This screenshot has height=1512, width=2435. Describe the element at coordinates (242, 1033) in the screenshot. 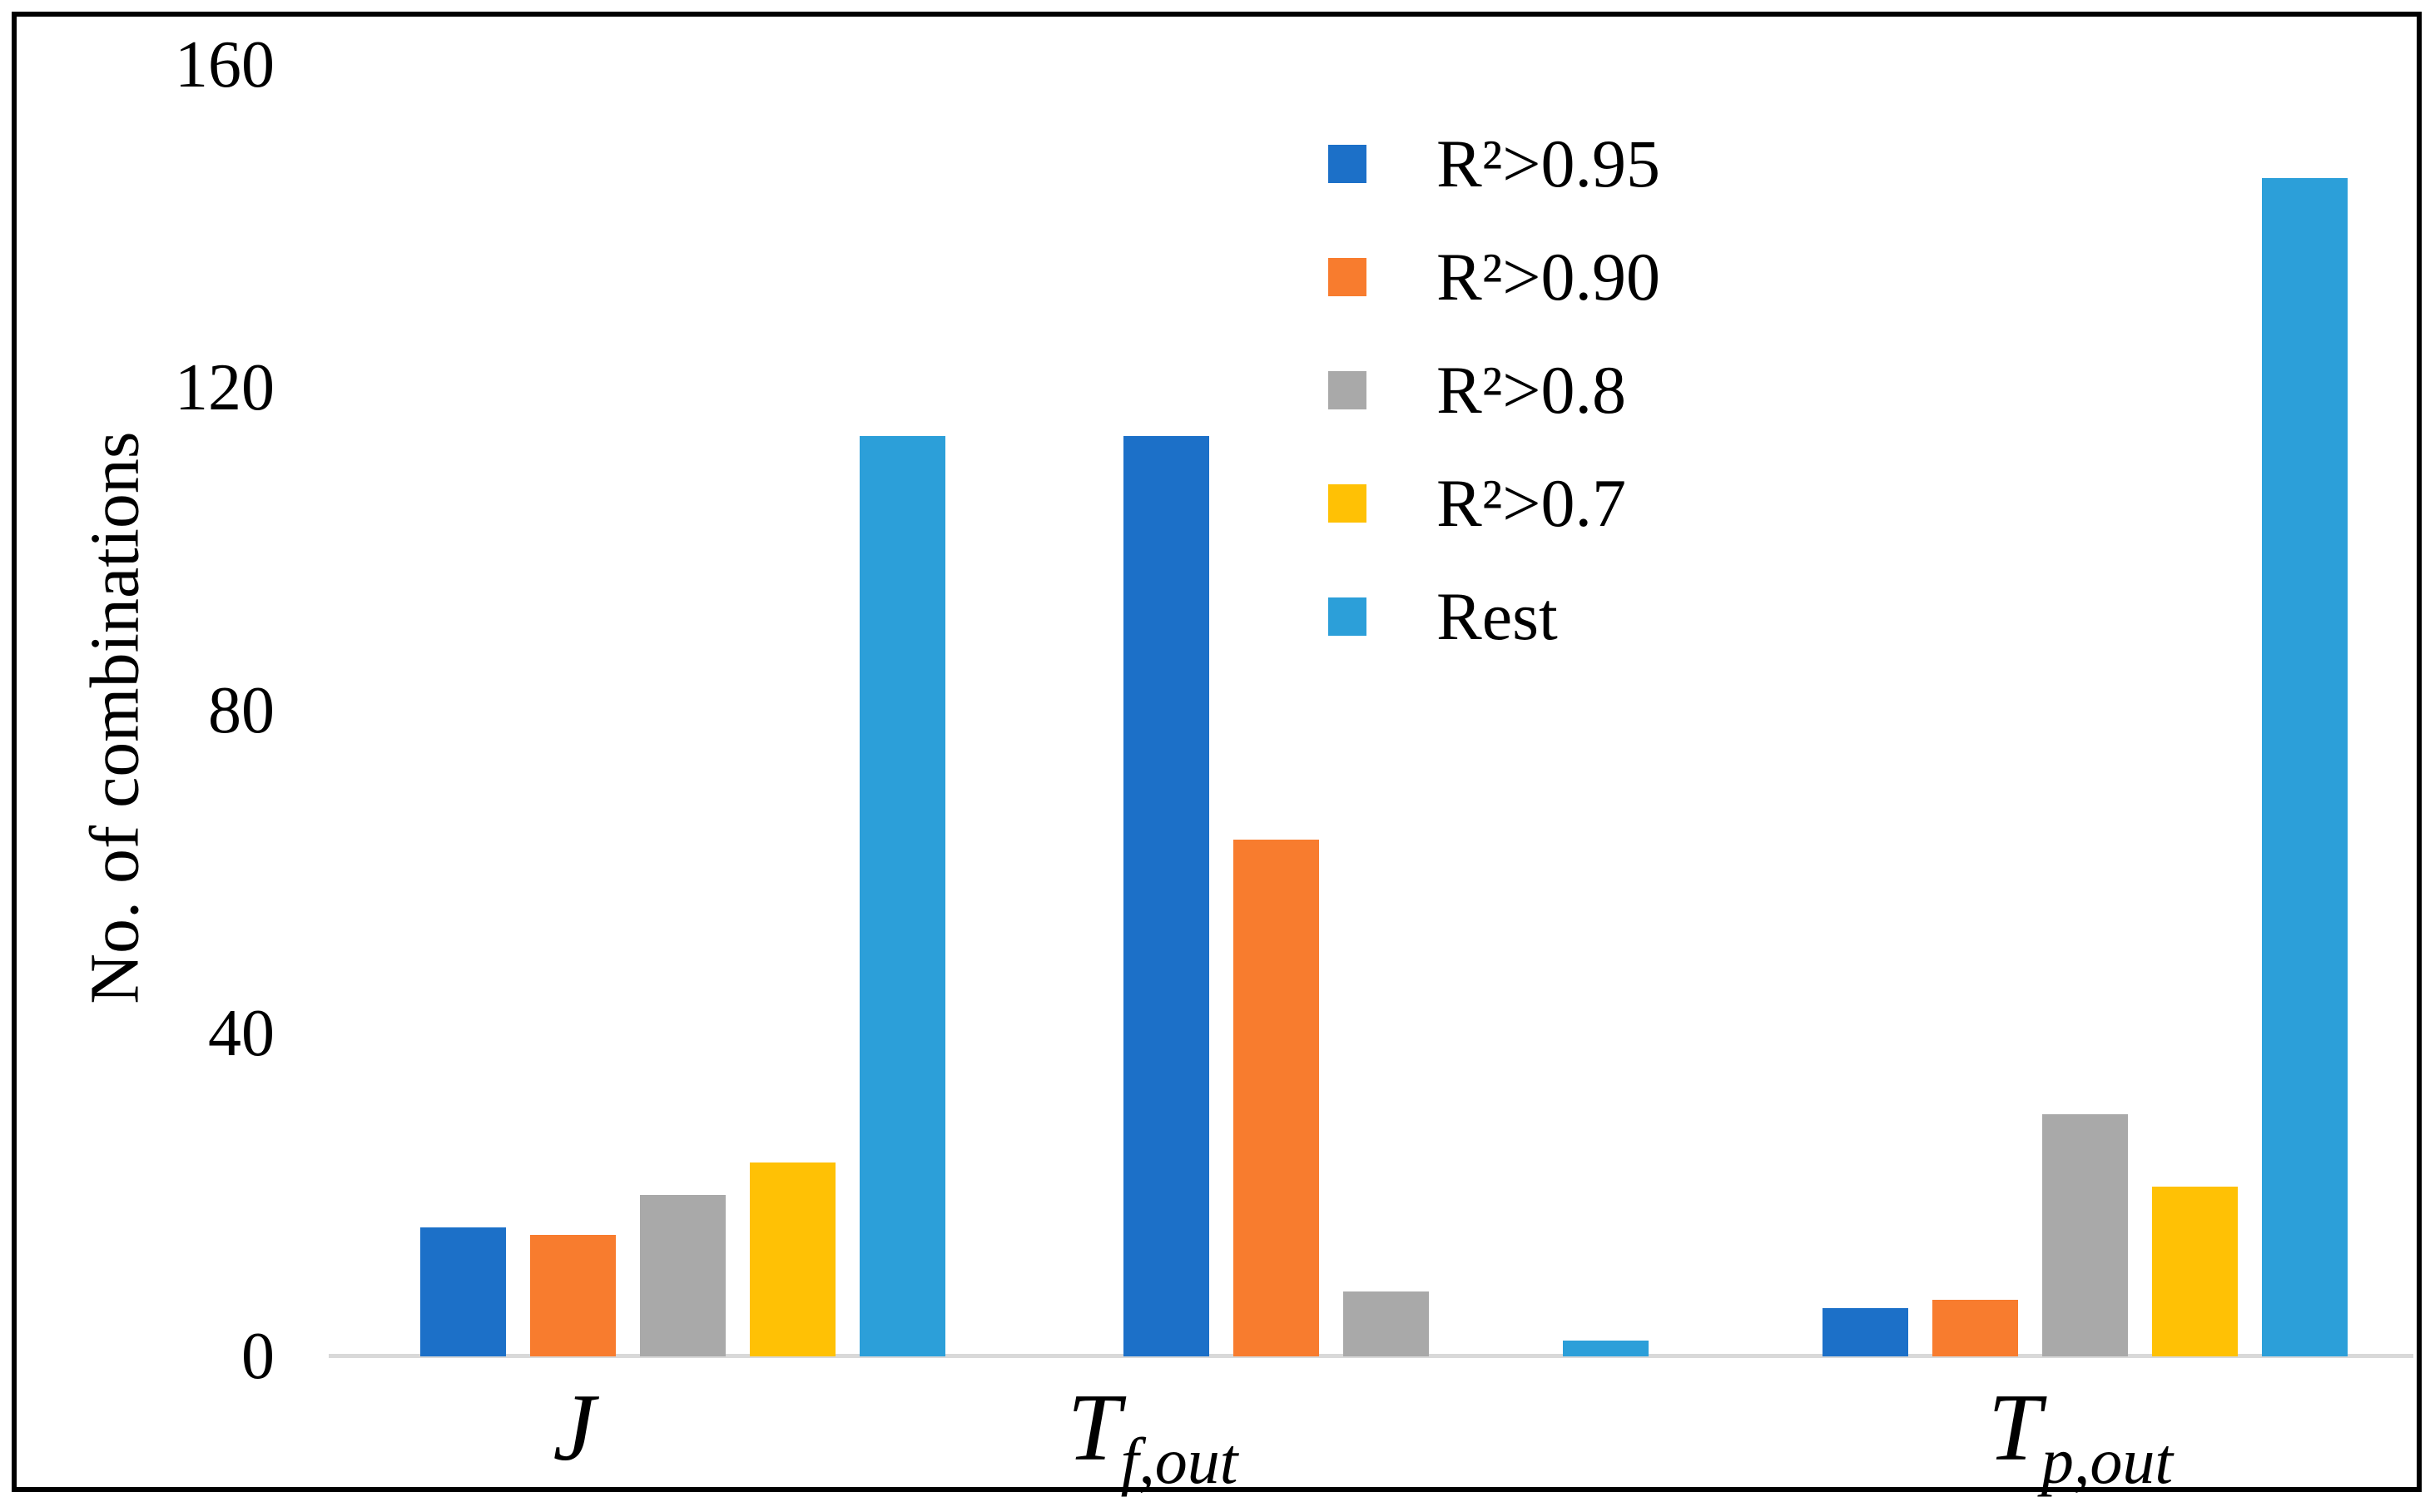

I see `y-tick-label-40: 40` at that location.